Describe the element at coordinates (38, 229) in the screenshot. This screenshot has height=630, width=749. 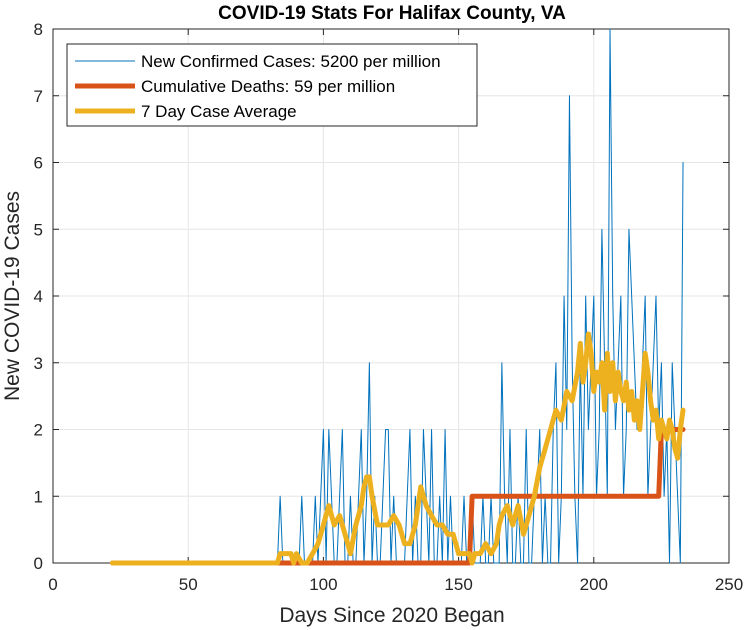
I see `y-tick-label: 5` at that location.